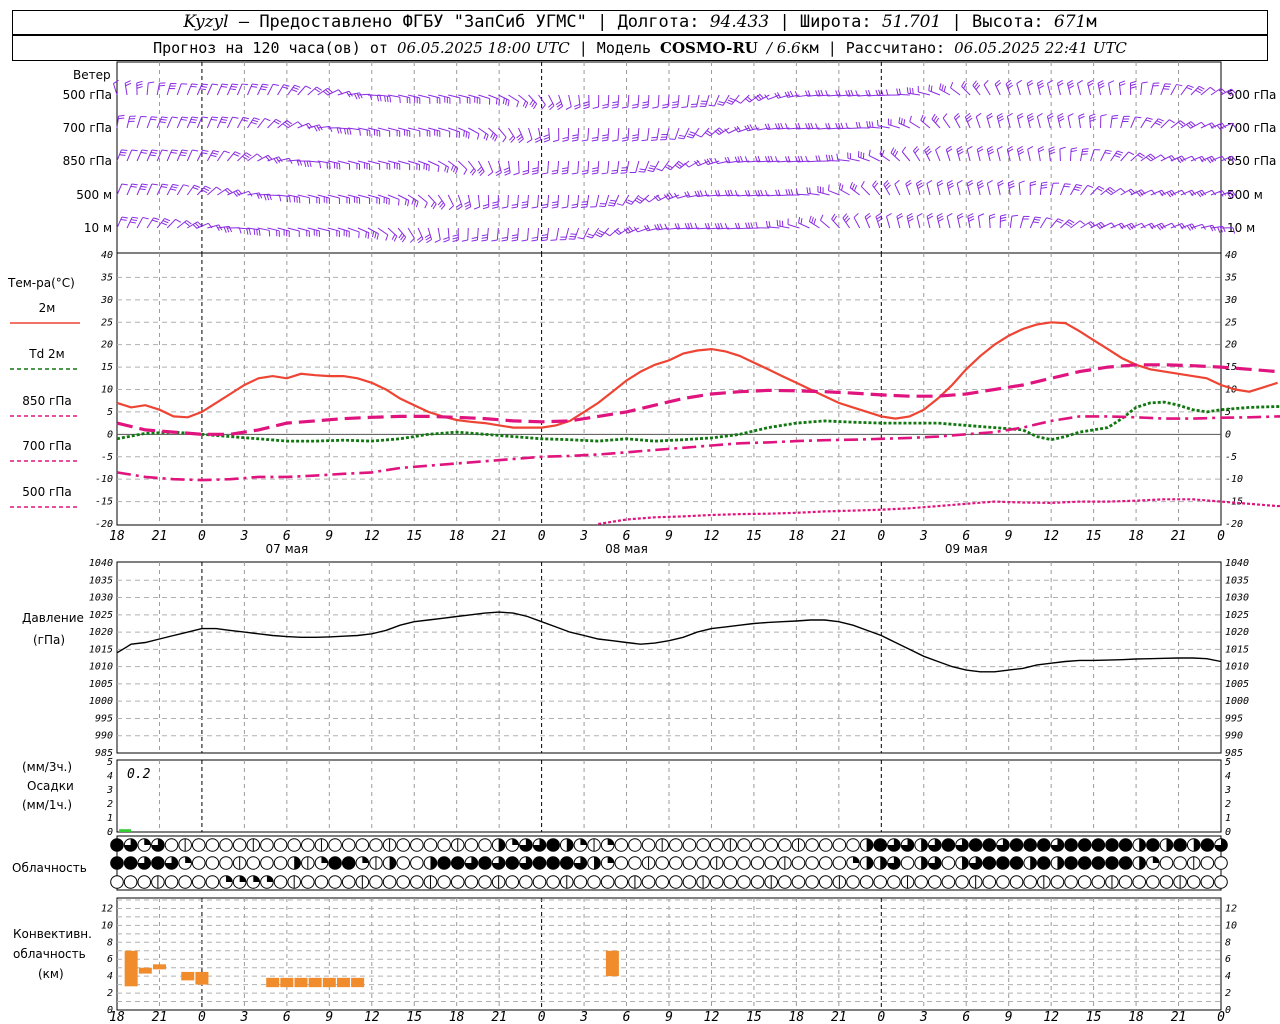  I want to click on conv-bar, so click(315, 982).